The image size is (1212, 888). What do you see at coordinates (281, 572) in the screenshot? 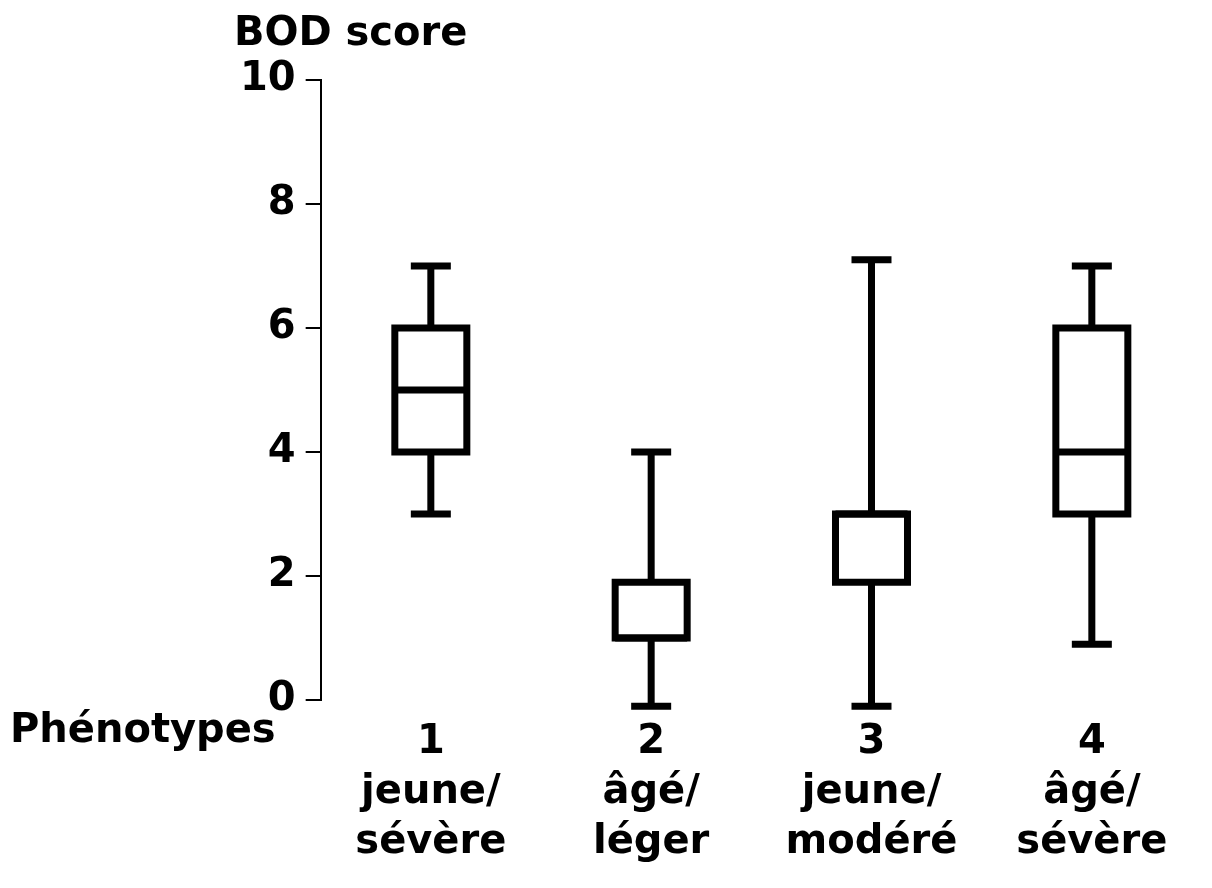
I see `y-tick-label: 2` at bounding box center [281, 572].